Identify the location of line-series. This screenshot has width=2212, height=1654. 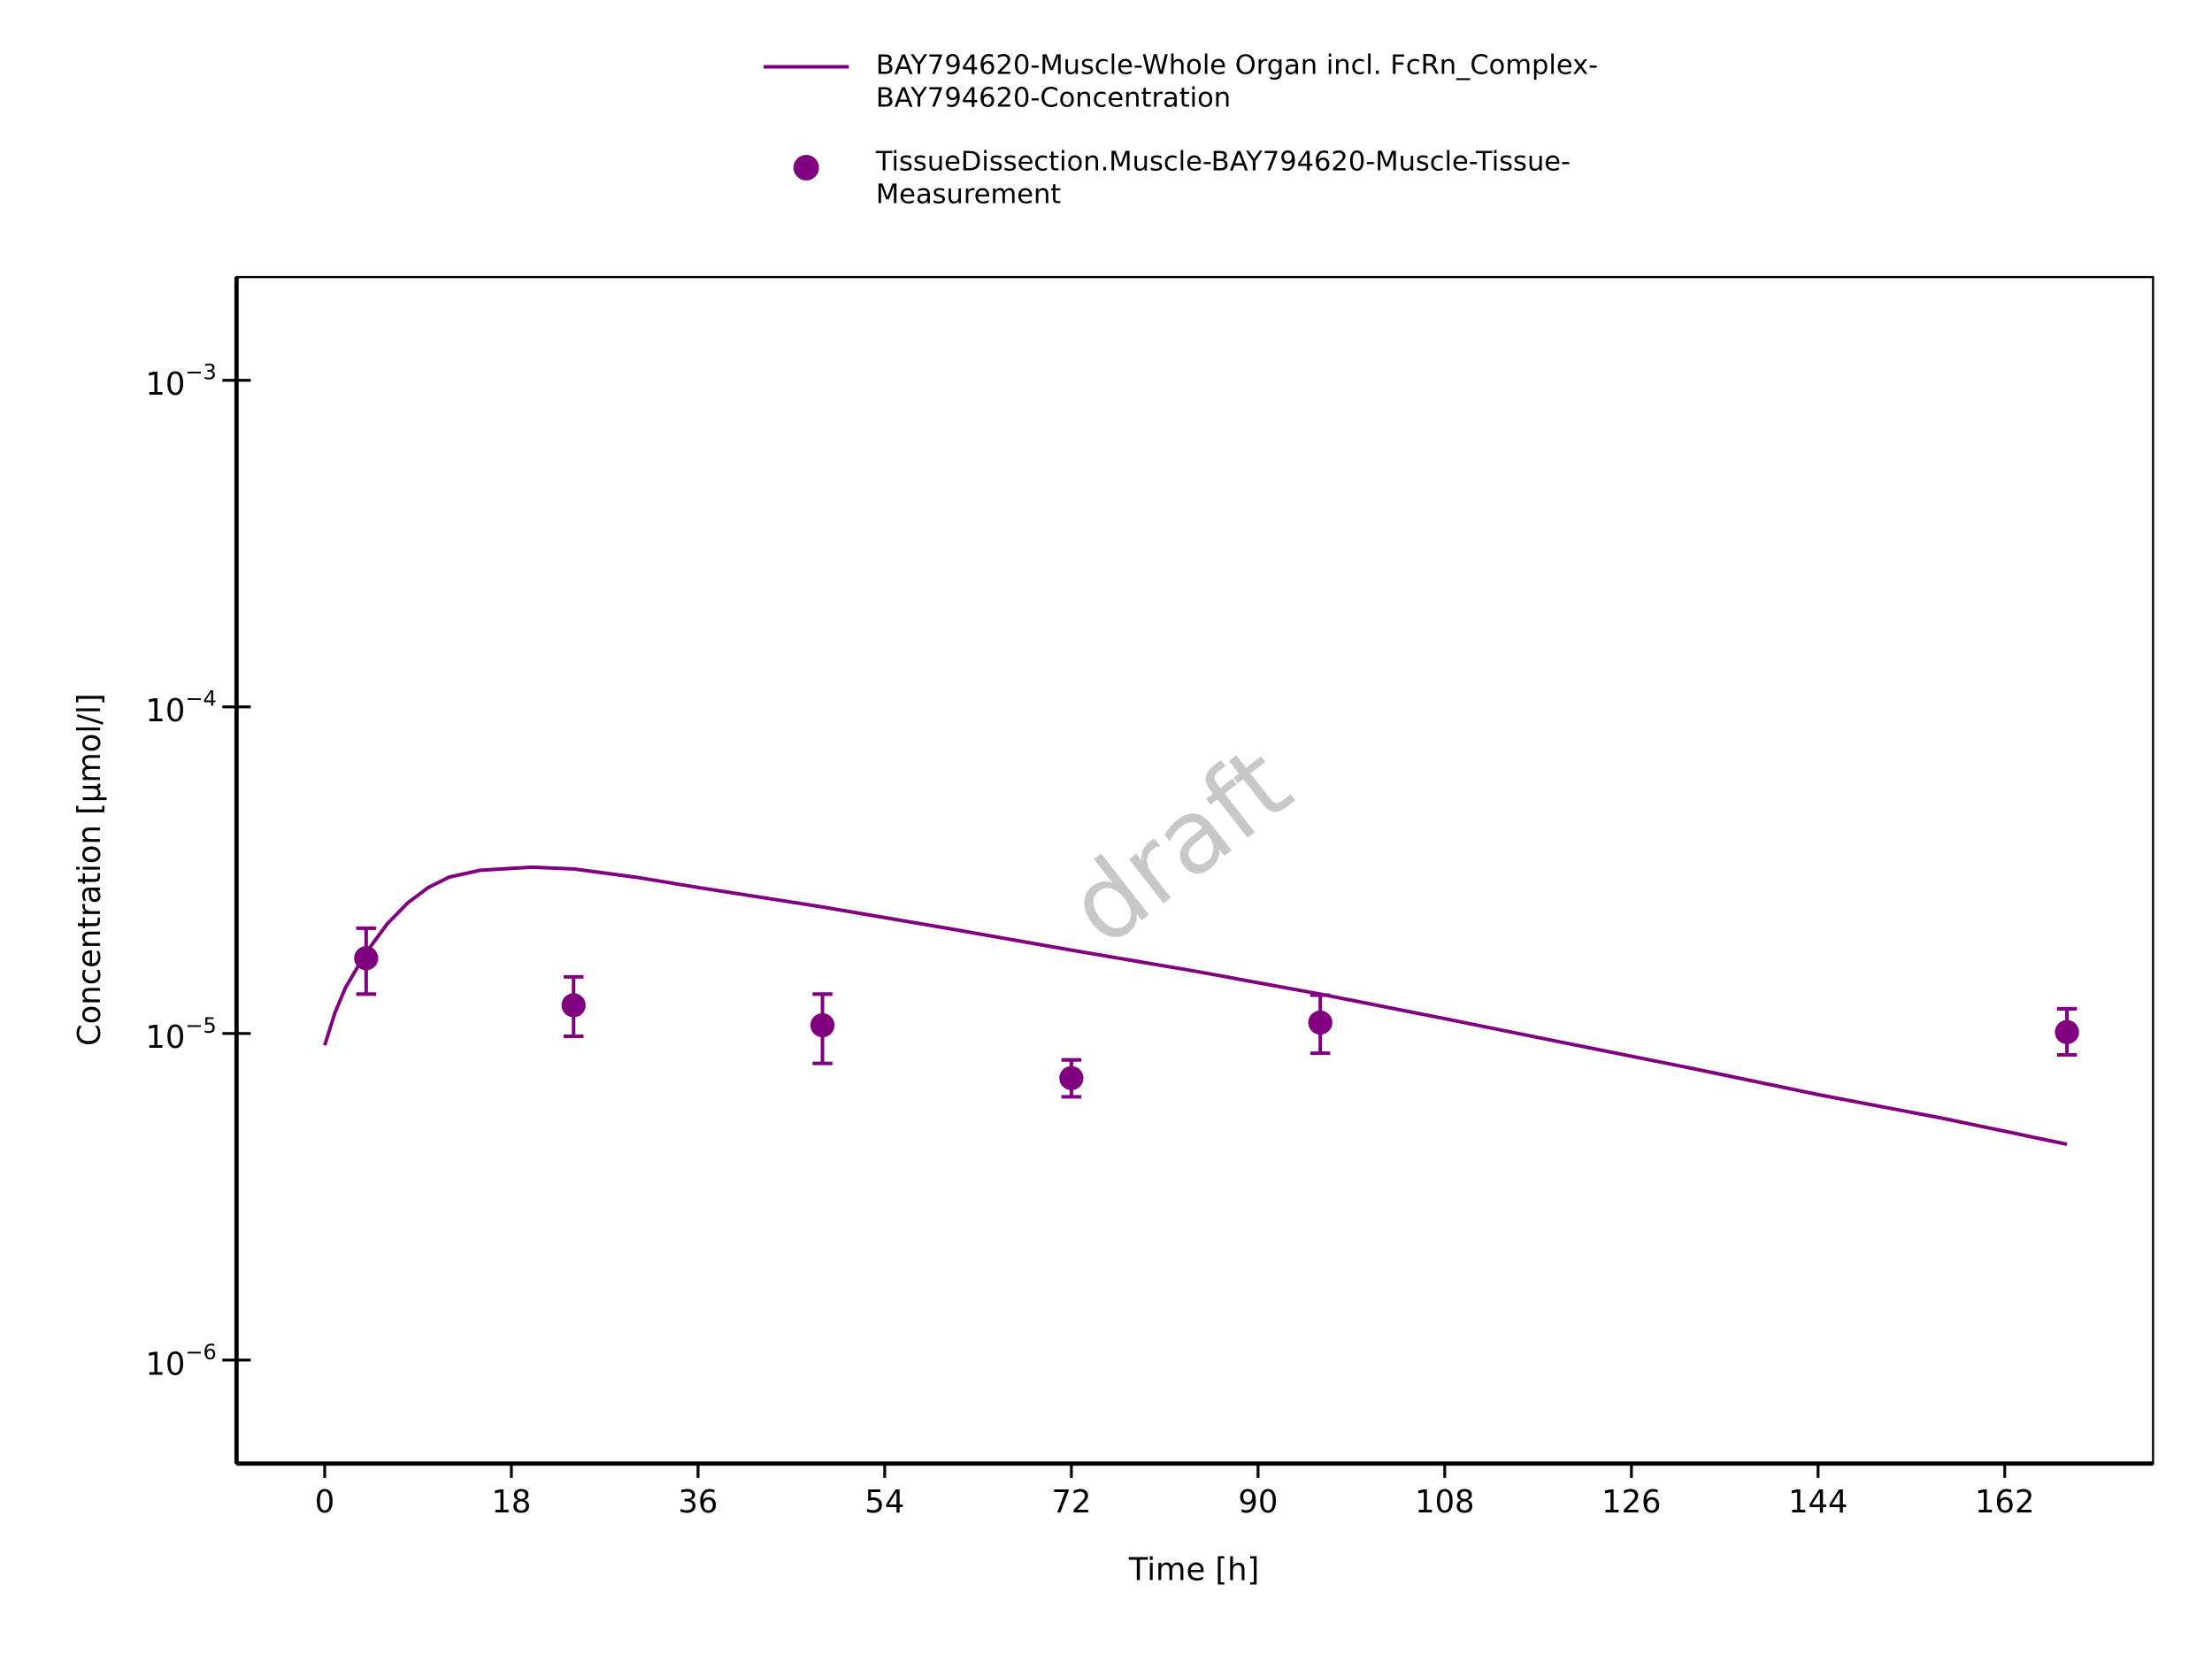
(1196, 1005).